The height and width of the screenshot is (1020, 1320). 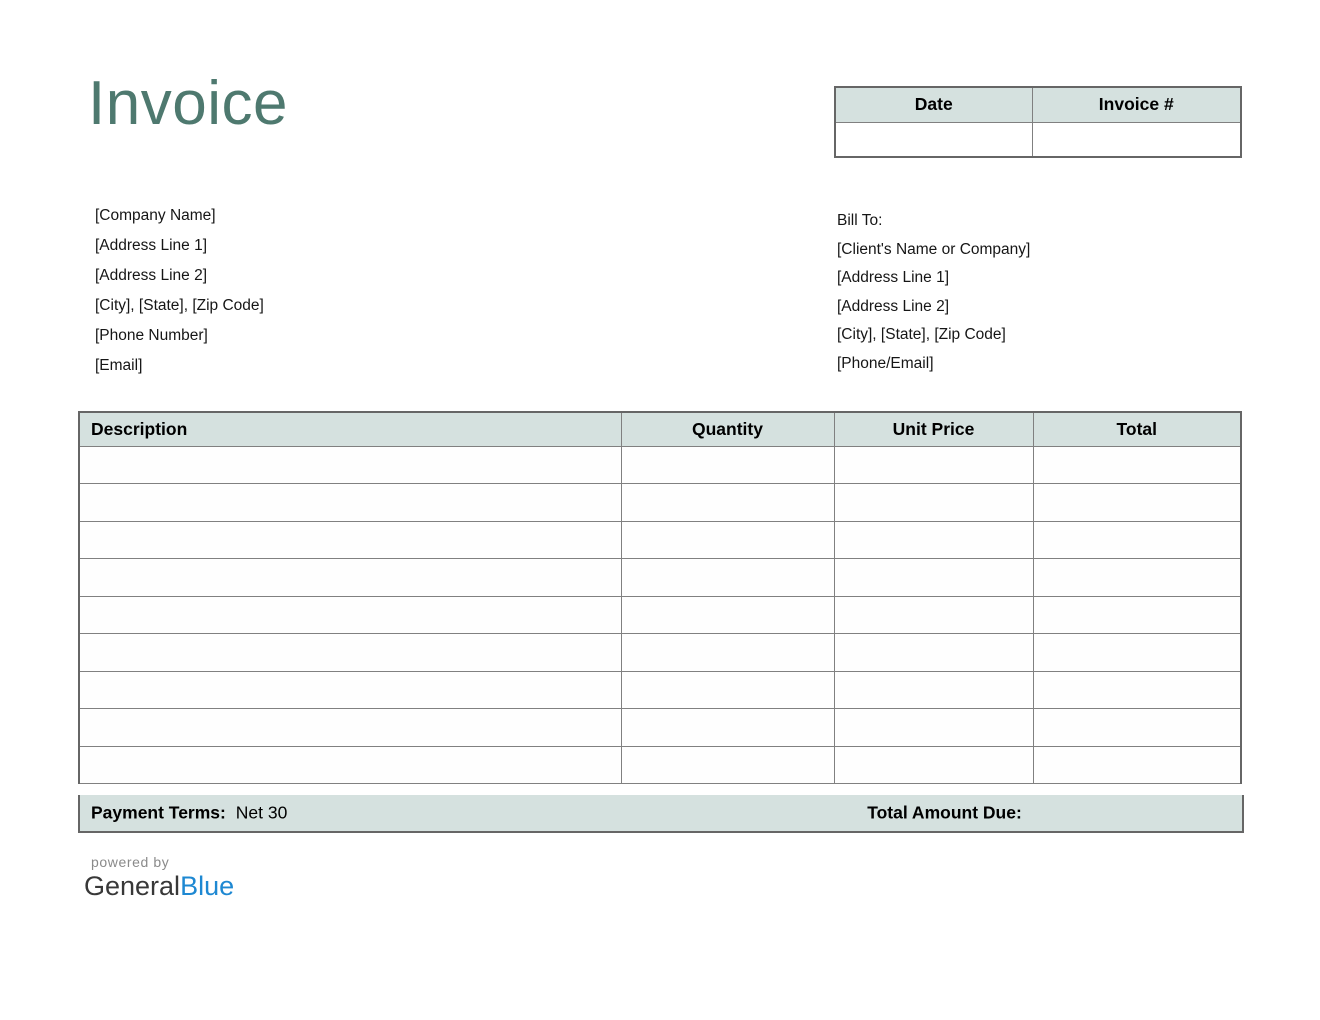 I want to click on client-name-line: [Client's Name or Company], so click(x=934, y=249).